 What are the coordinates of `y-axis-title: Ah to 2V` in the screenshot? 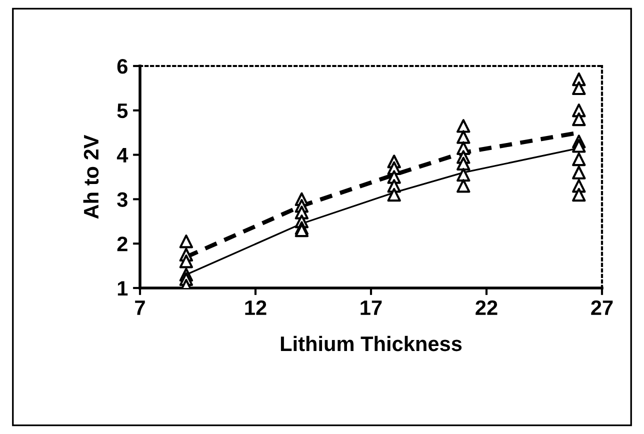 It's located at (91, 176).